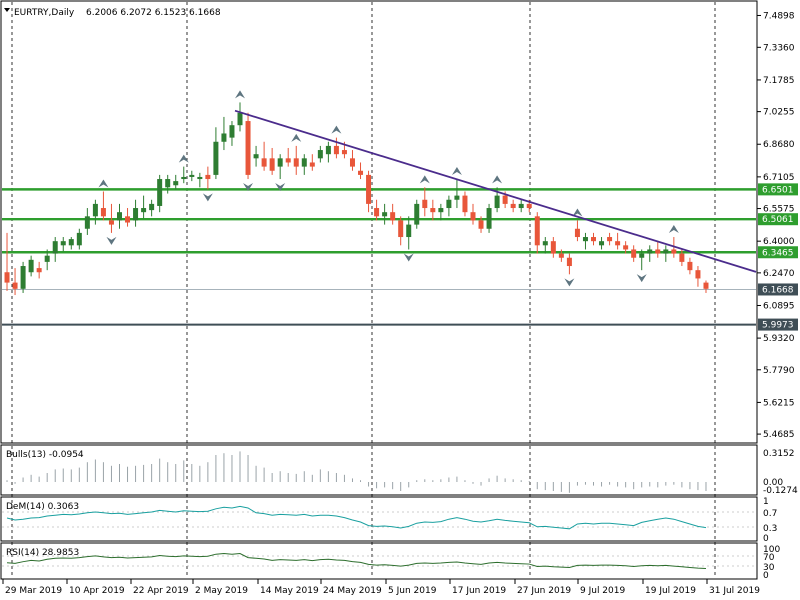 This screenshot has width=800, height=600. Describe the element at coordinates (770, 514) in the screenshot. I see `dem-tick-07: 0.7` at that location.